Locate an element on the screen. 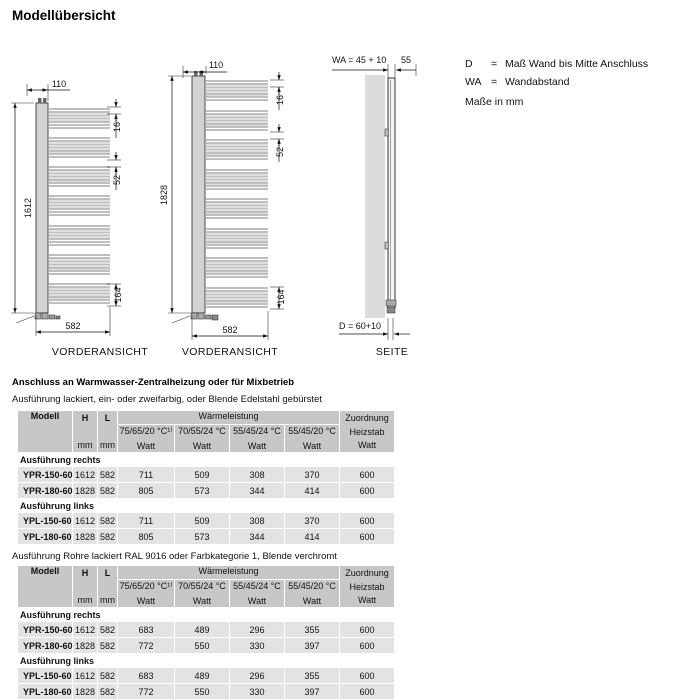 The height and width of the screenshot is (700, 700). table-row: YPR-180-60 1828 582 805 573 344 414 600 is located at coordinates (206, 490).